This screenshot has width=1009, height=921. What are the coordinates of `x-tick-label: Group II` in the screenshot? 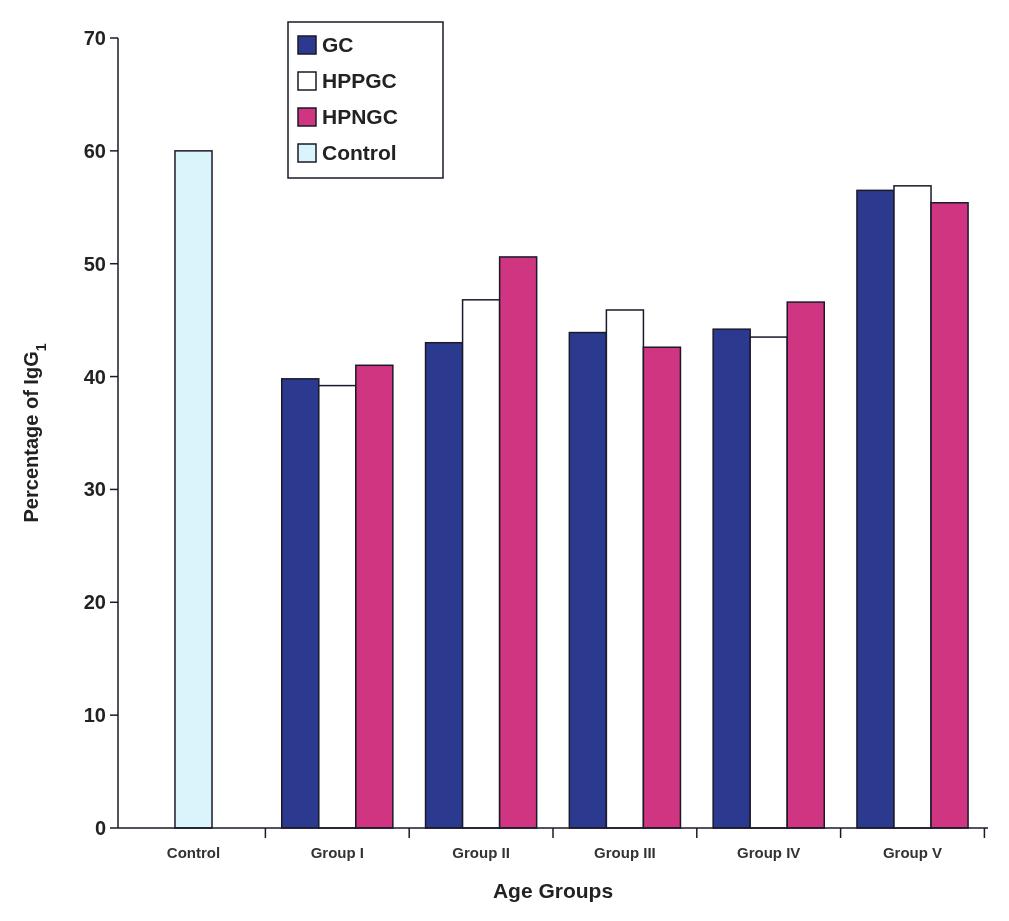 It's located at (481, 852).